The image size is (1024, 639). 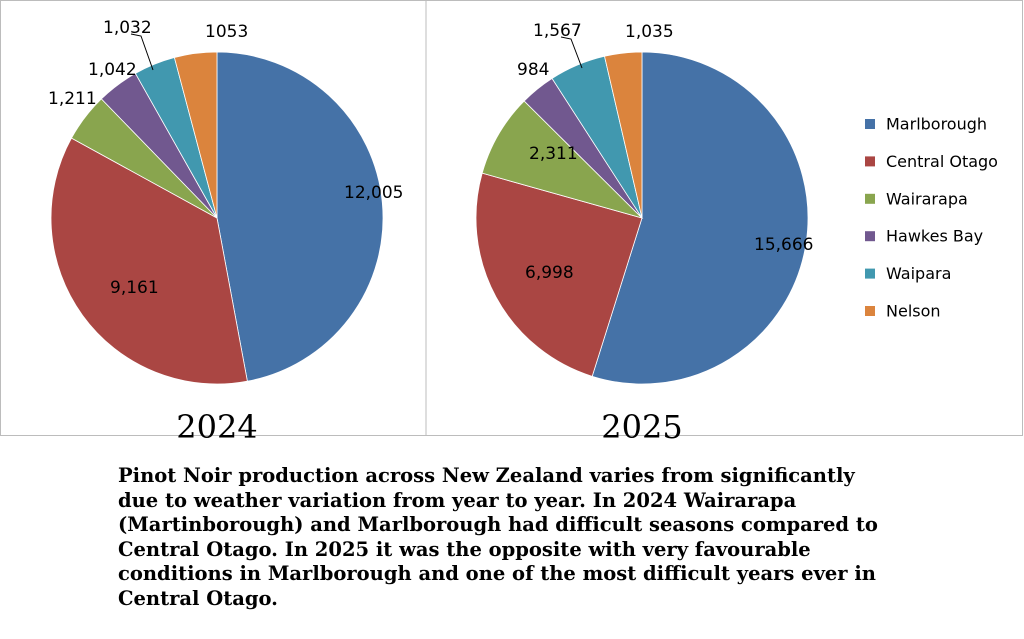 I want to click on data-label-waipara: 1,032, so click(x=127, y=28).